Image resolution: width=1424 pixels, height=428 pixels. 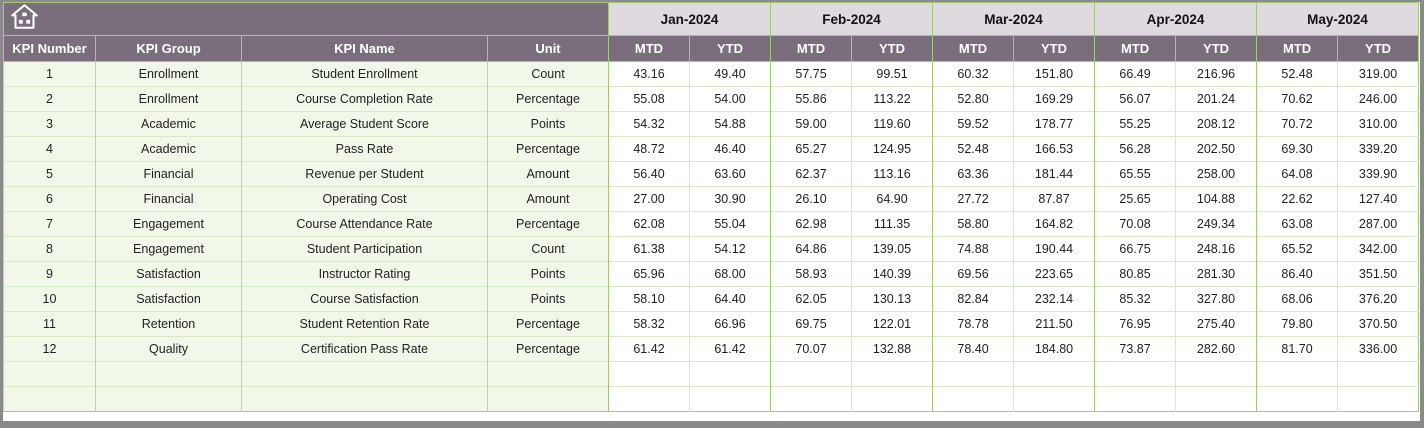 What do you see at coordinates (1216, 224) in the screenshot?
I see `value-cell: 249.34` at bounding box center [1216, 224].